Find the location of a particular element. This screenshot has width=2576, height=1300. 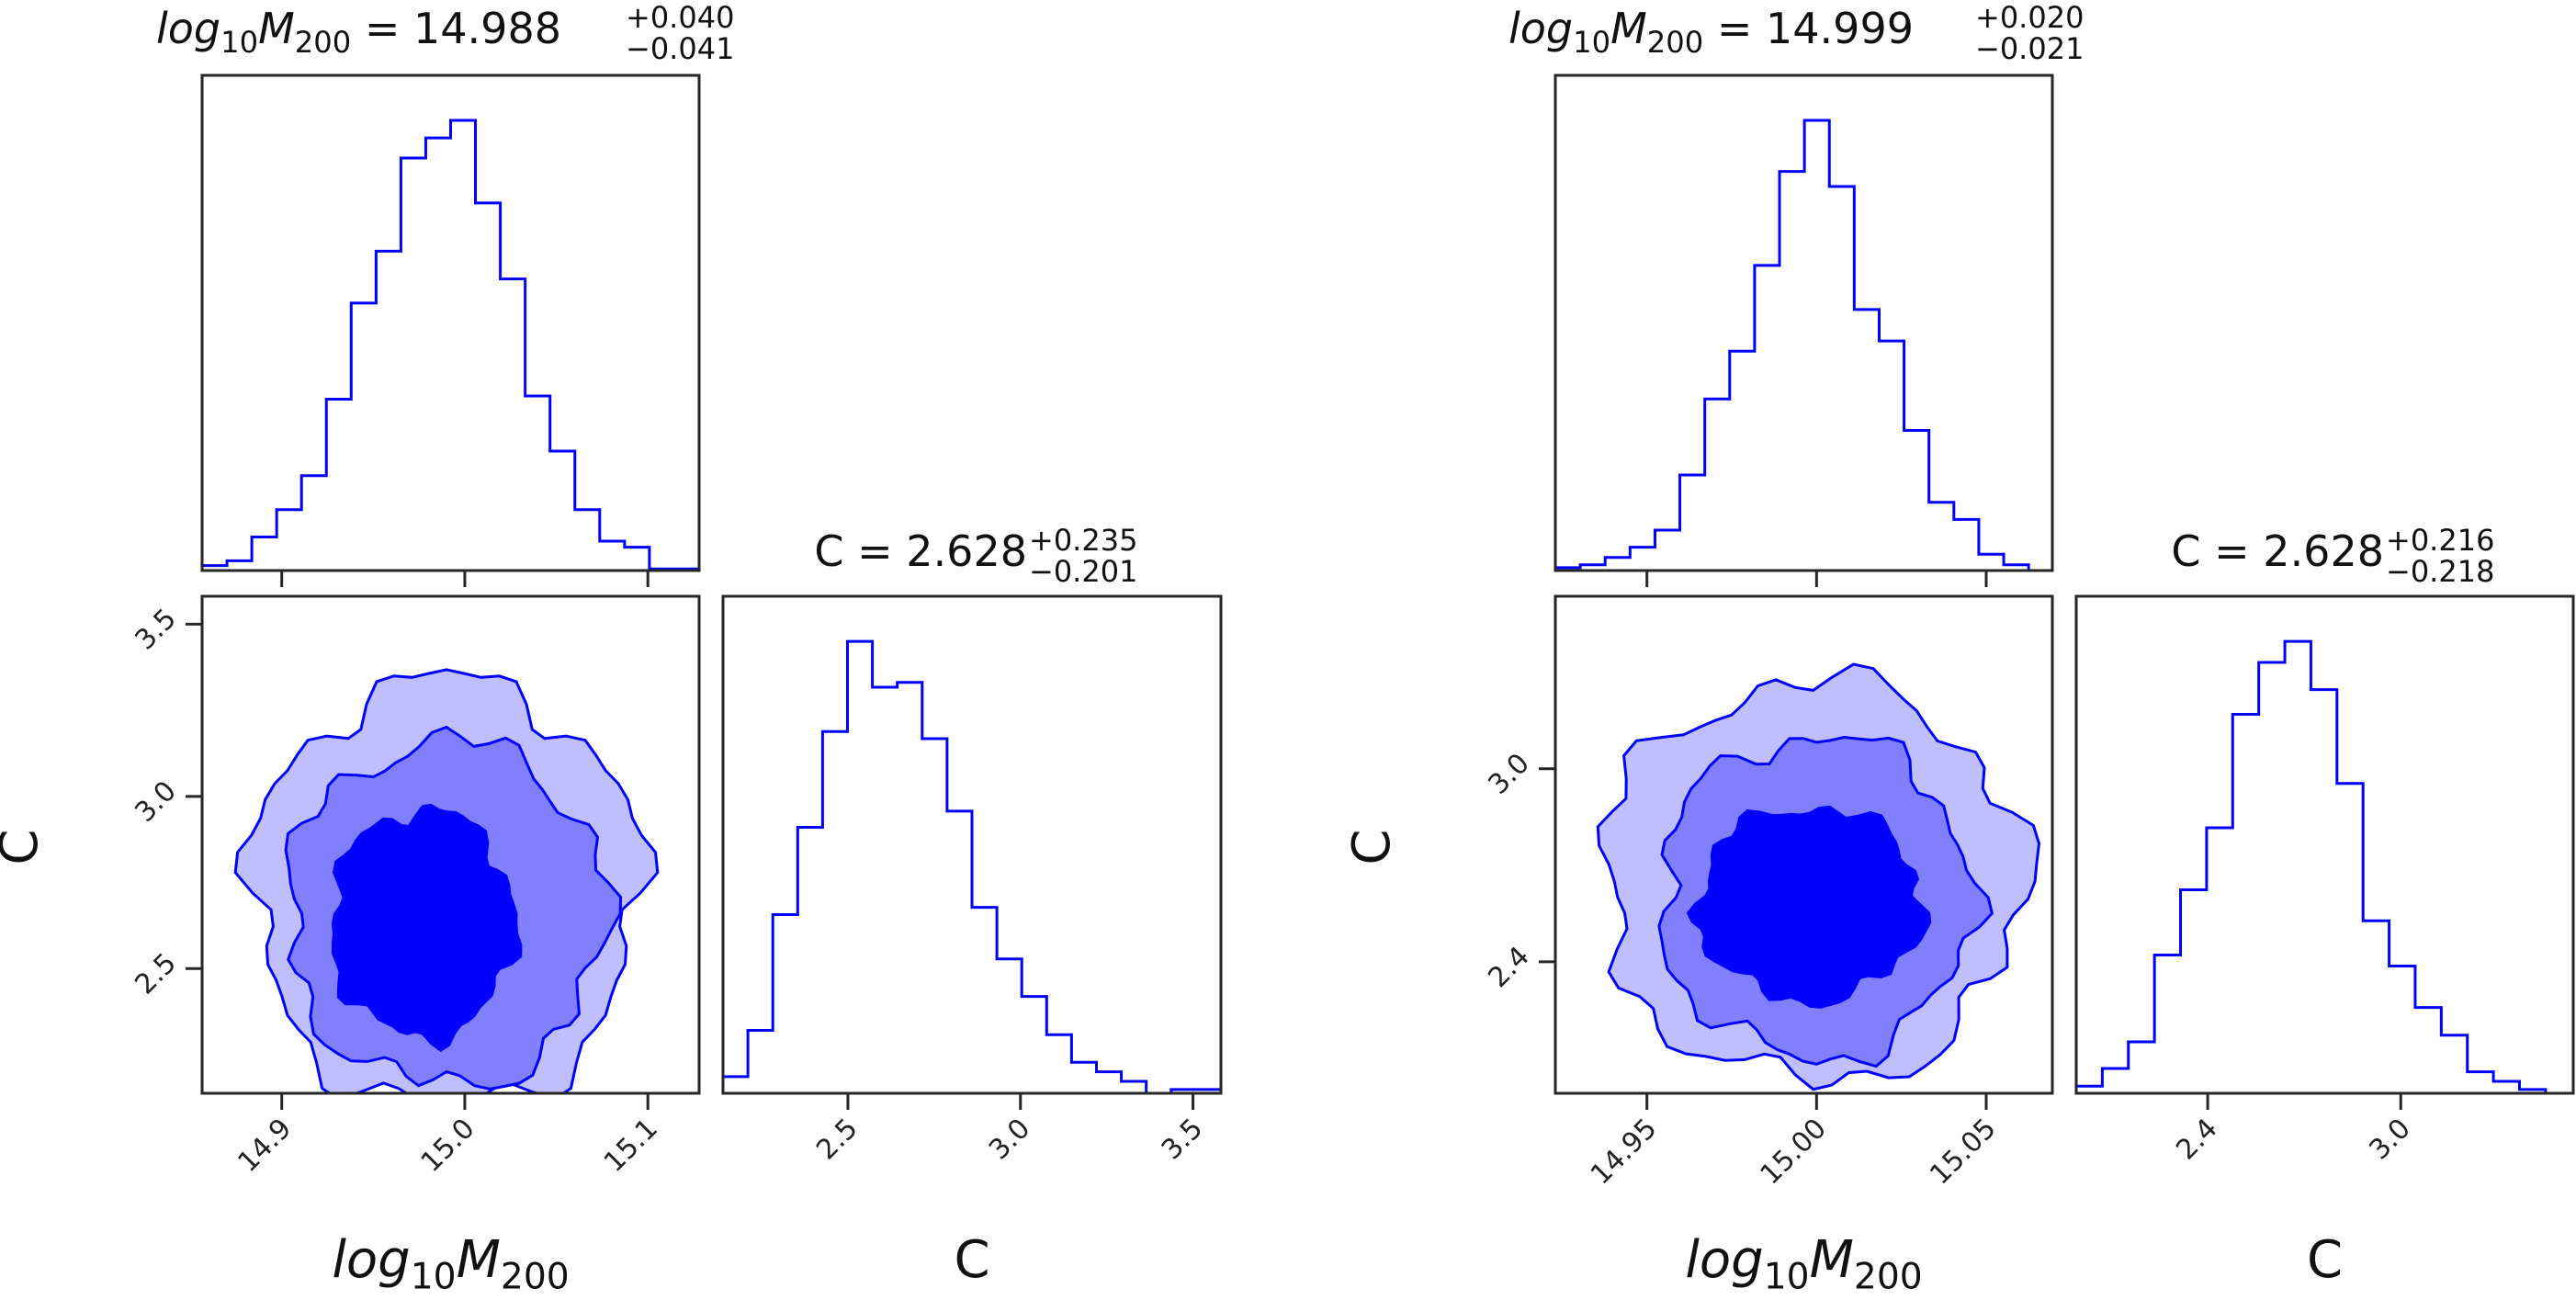

x-tick-label: 2.4 is located at coordinates (2196, 1139).